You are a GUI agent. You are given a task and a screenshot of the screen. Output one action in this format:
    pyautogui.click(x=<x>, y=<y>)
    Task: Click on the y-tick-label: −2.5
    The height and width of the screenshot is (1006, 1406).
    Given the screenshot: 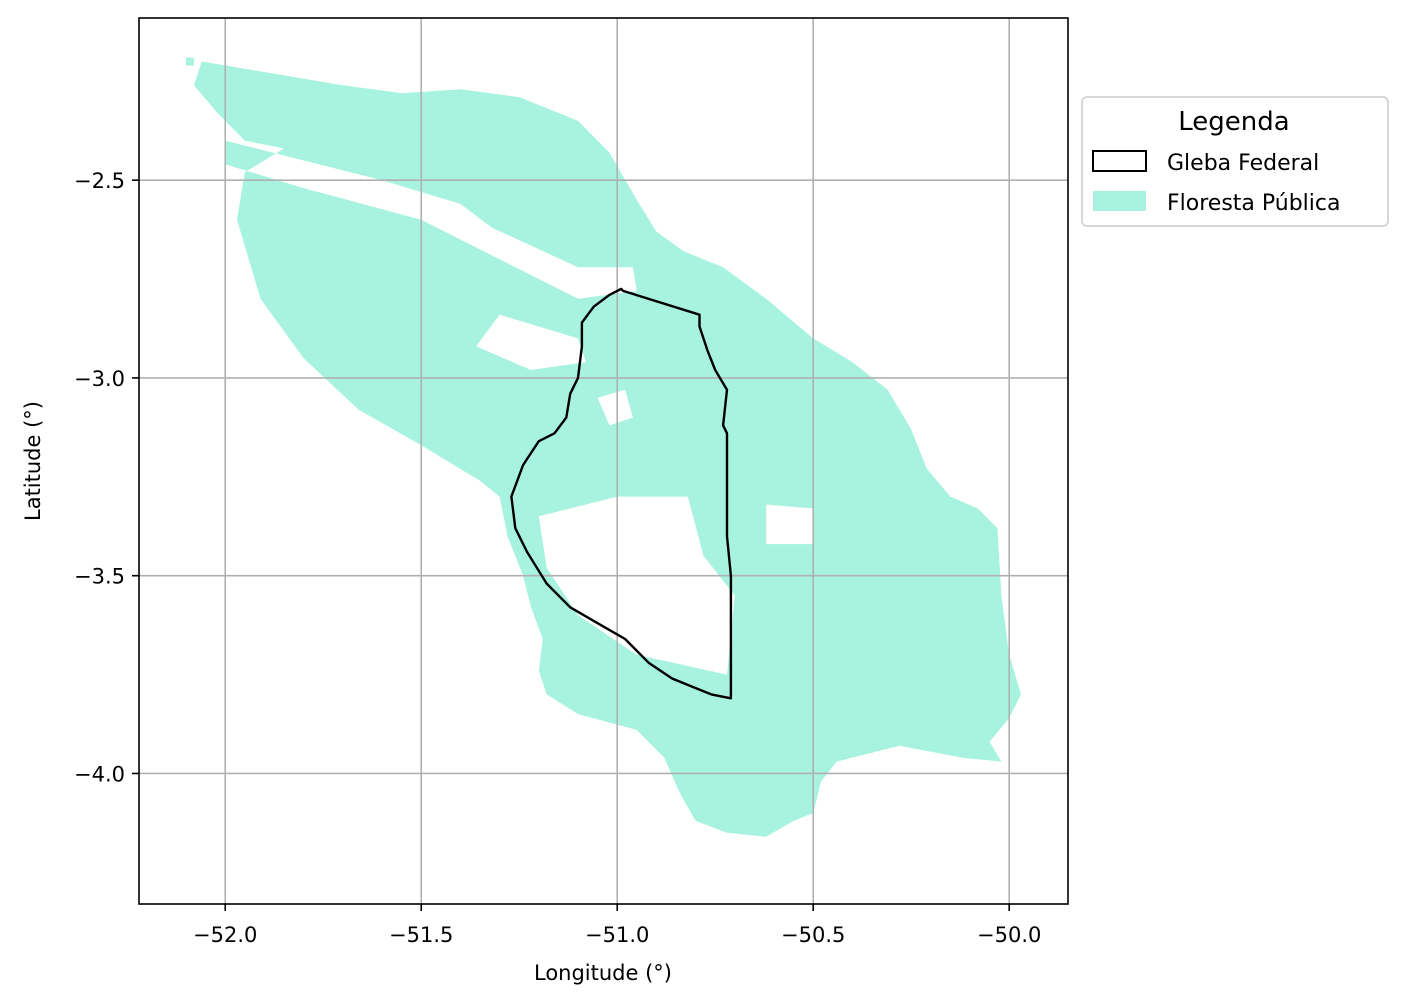 What is the action you would take?
    pyautogui.click(x=99, y=181)
    